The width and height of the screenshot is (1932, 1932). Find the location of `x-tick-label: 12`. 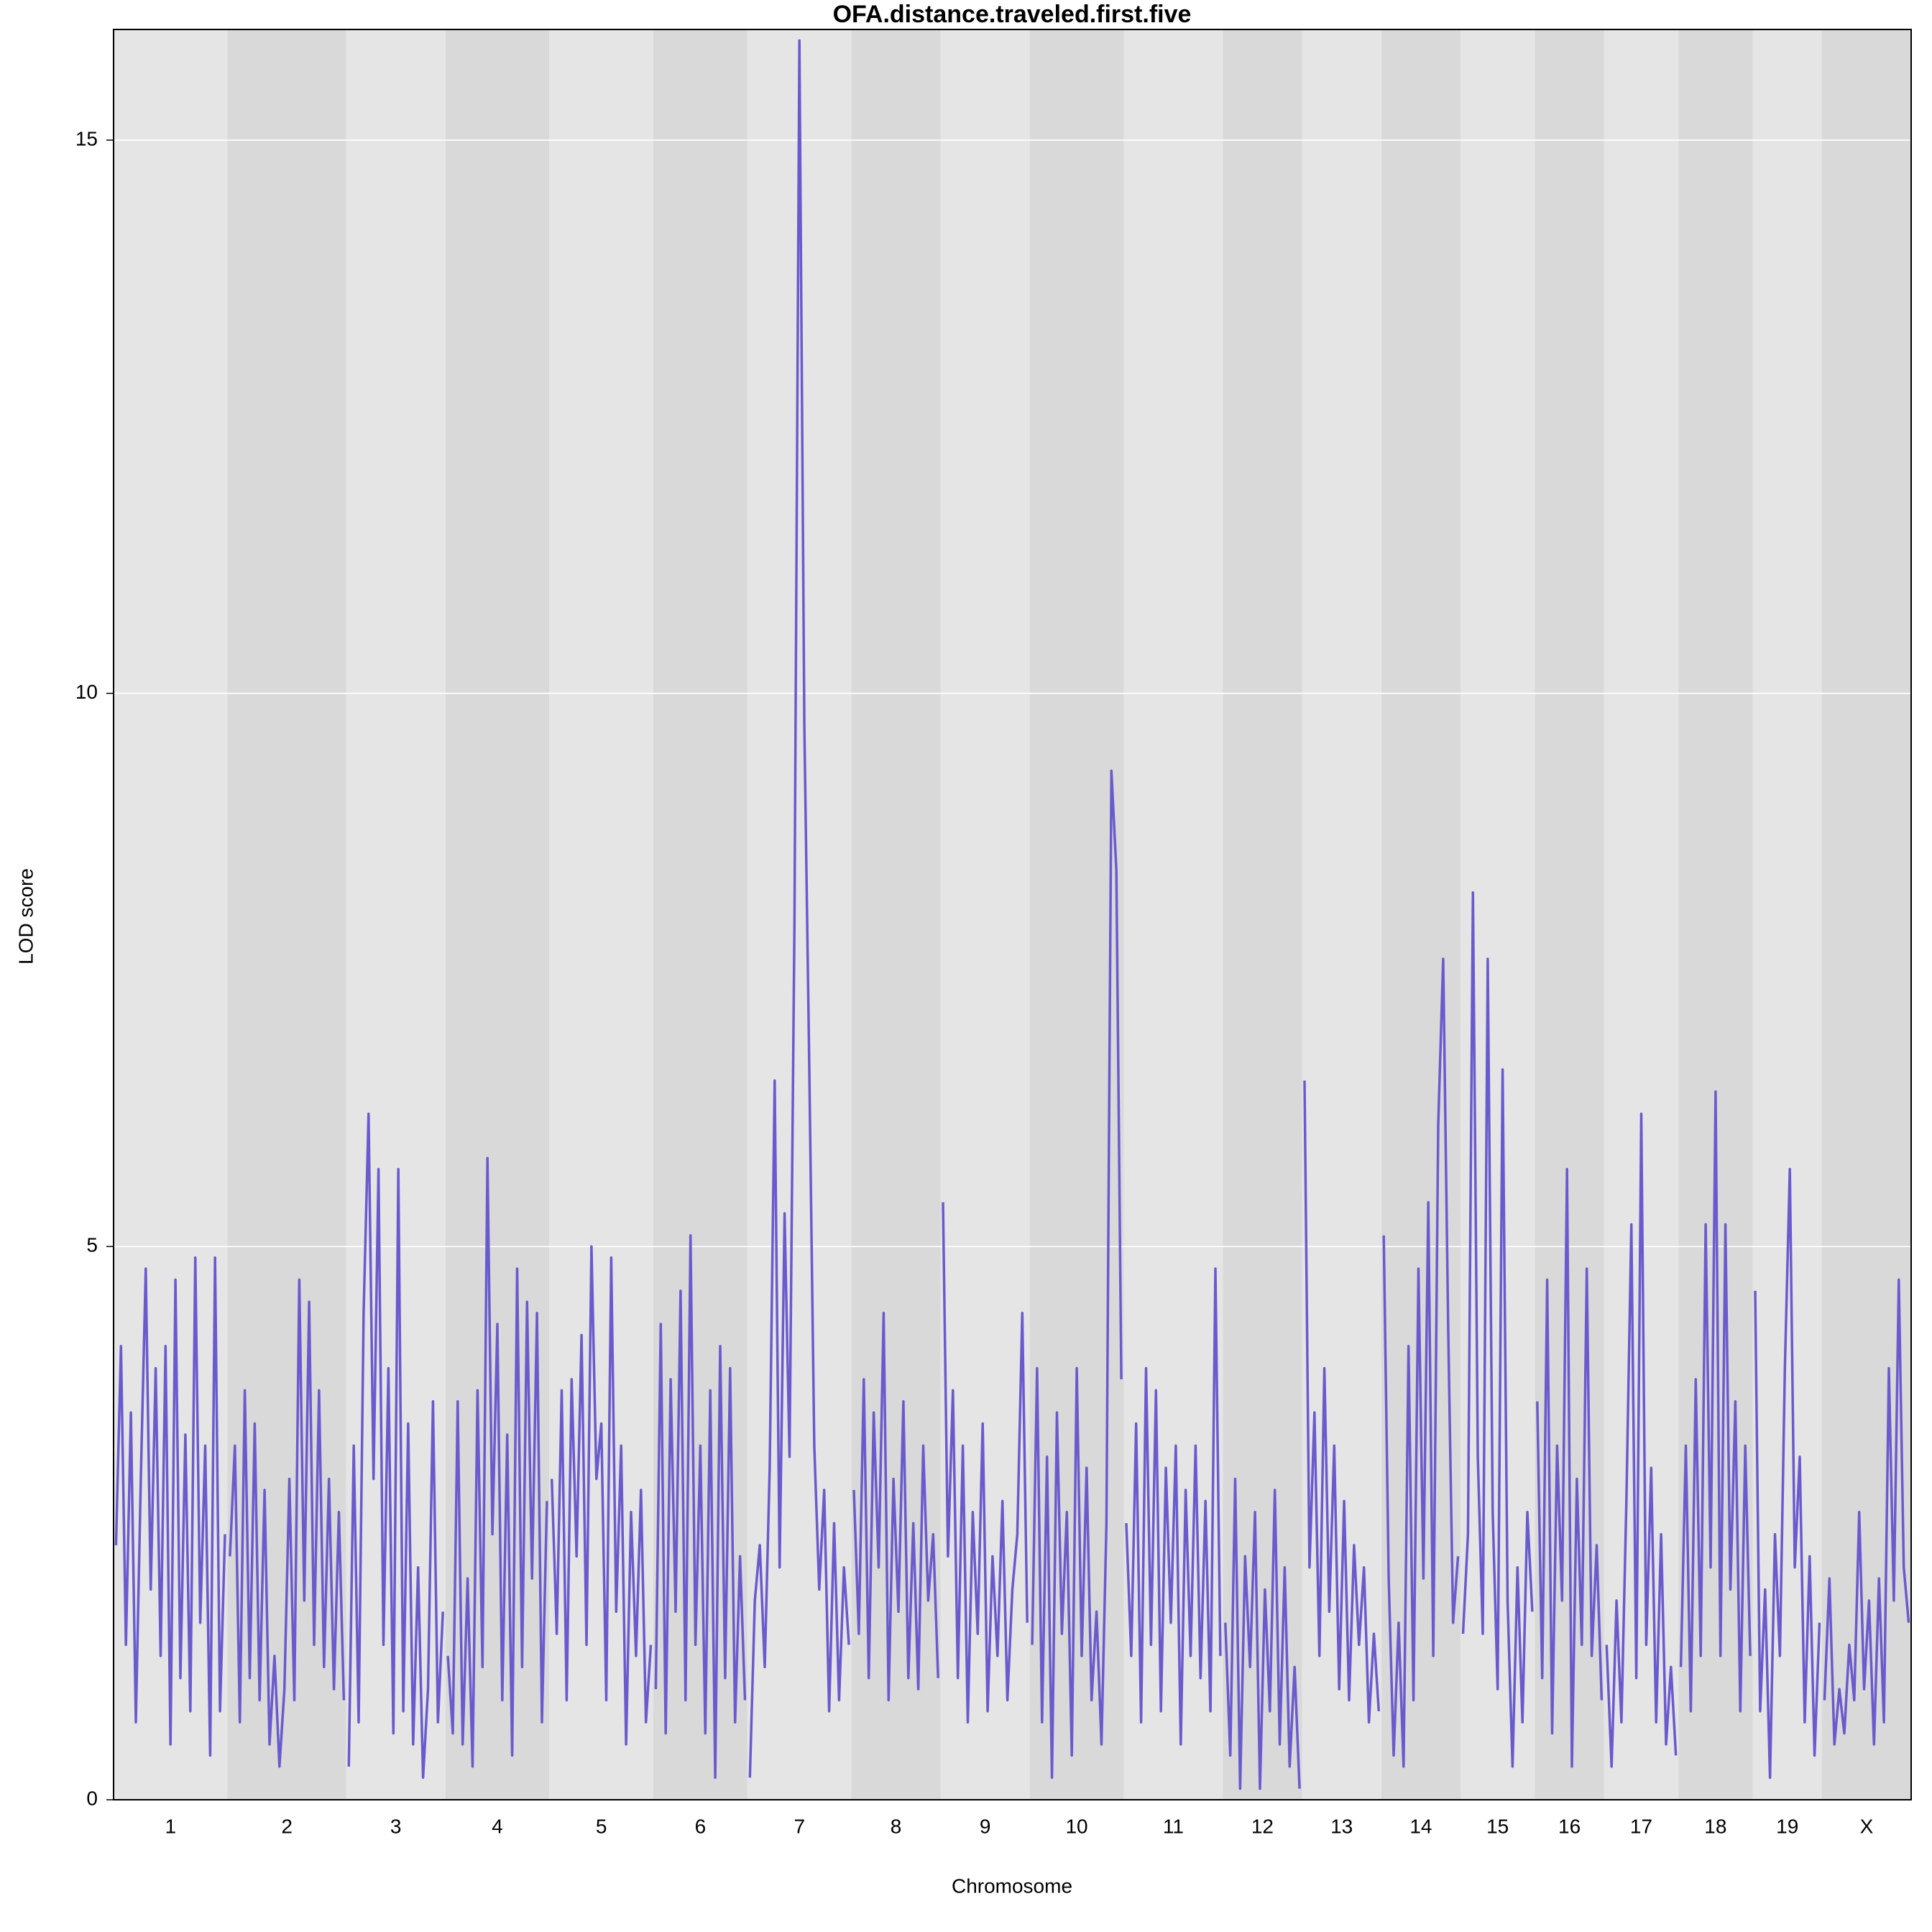

x-tick-label: 12 is located at coordinates (1262, 1826).